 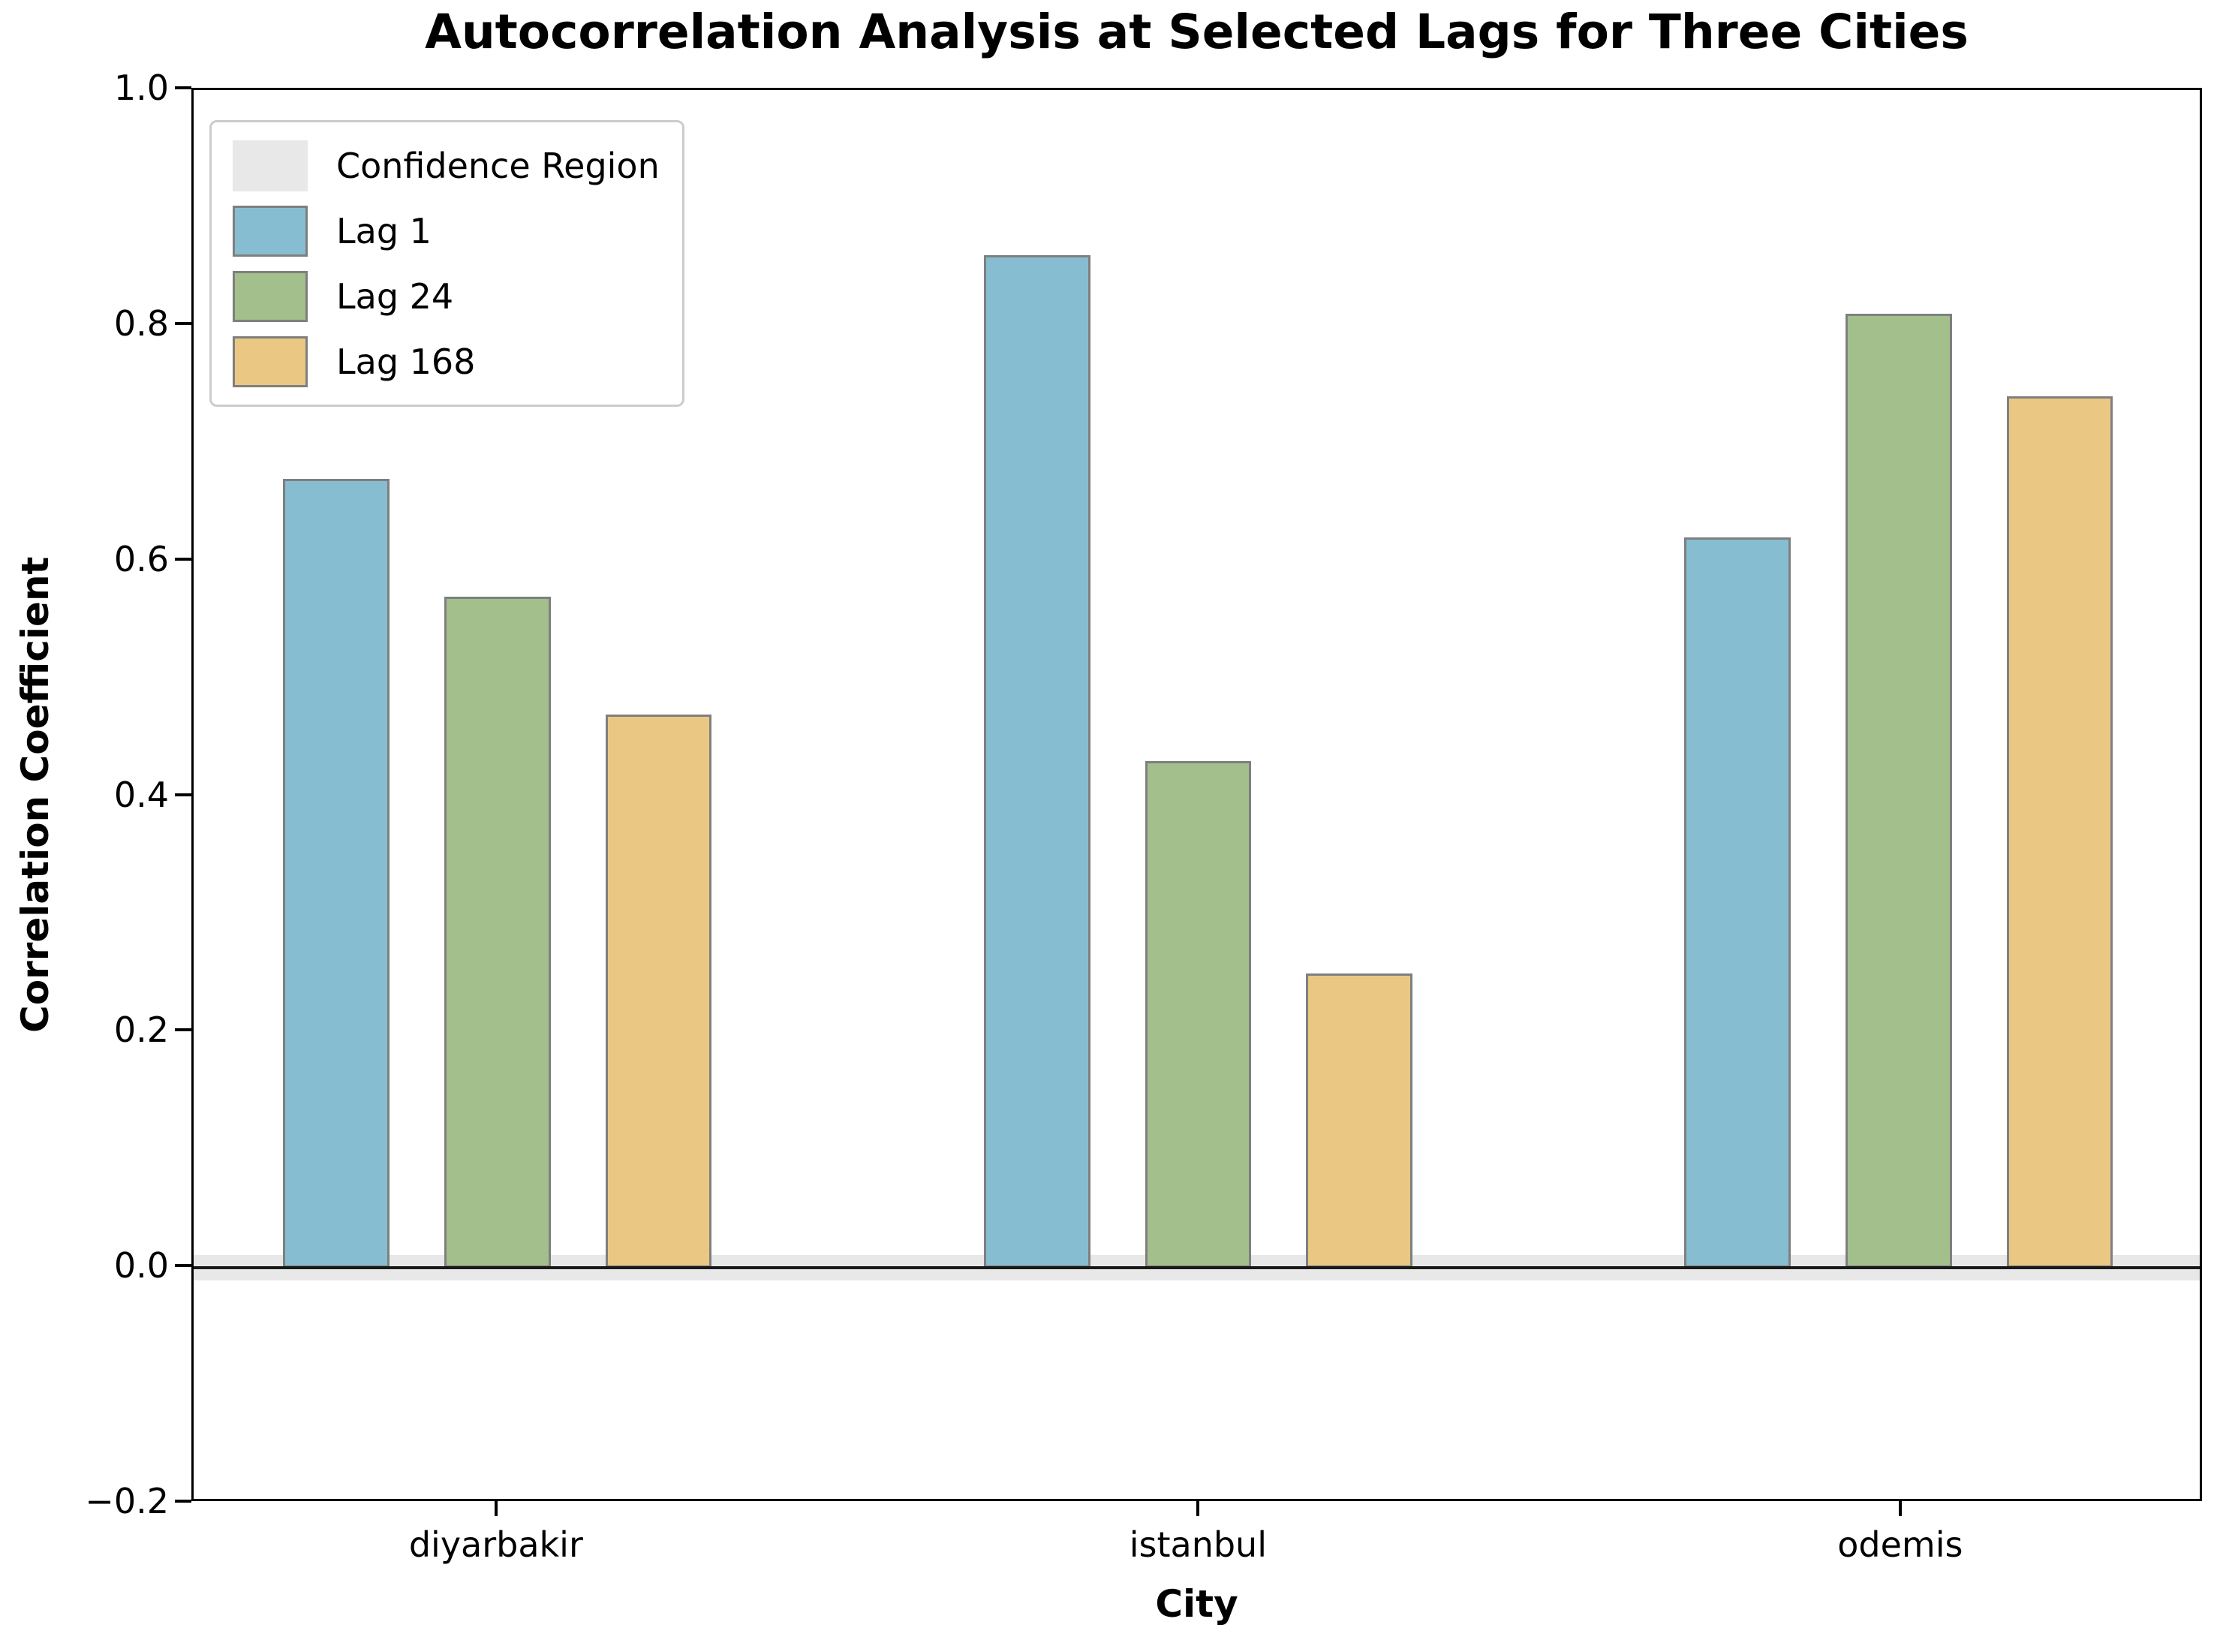 What do you see at coordinates (496, 1544) in the screenshot?
I see `x-tick-label: diyarbakir` at bounding box center [496, 1544].